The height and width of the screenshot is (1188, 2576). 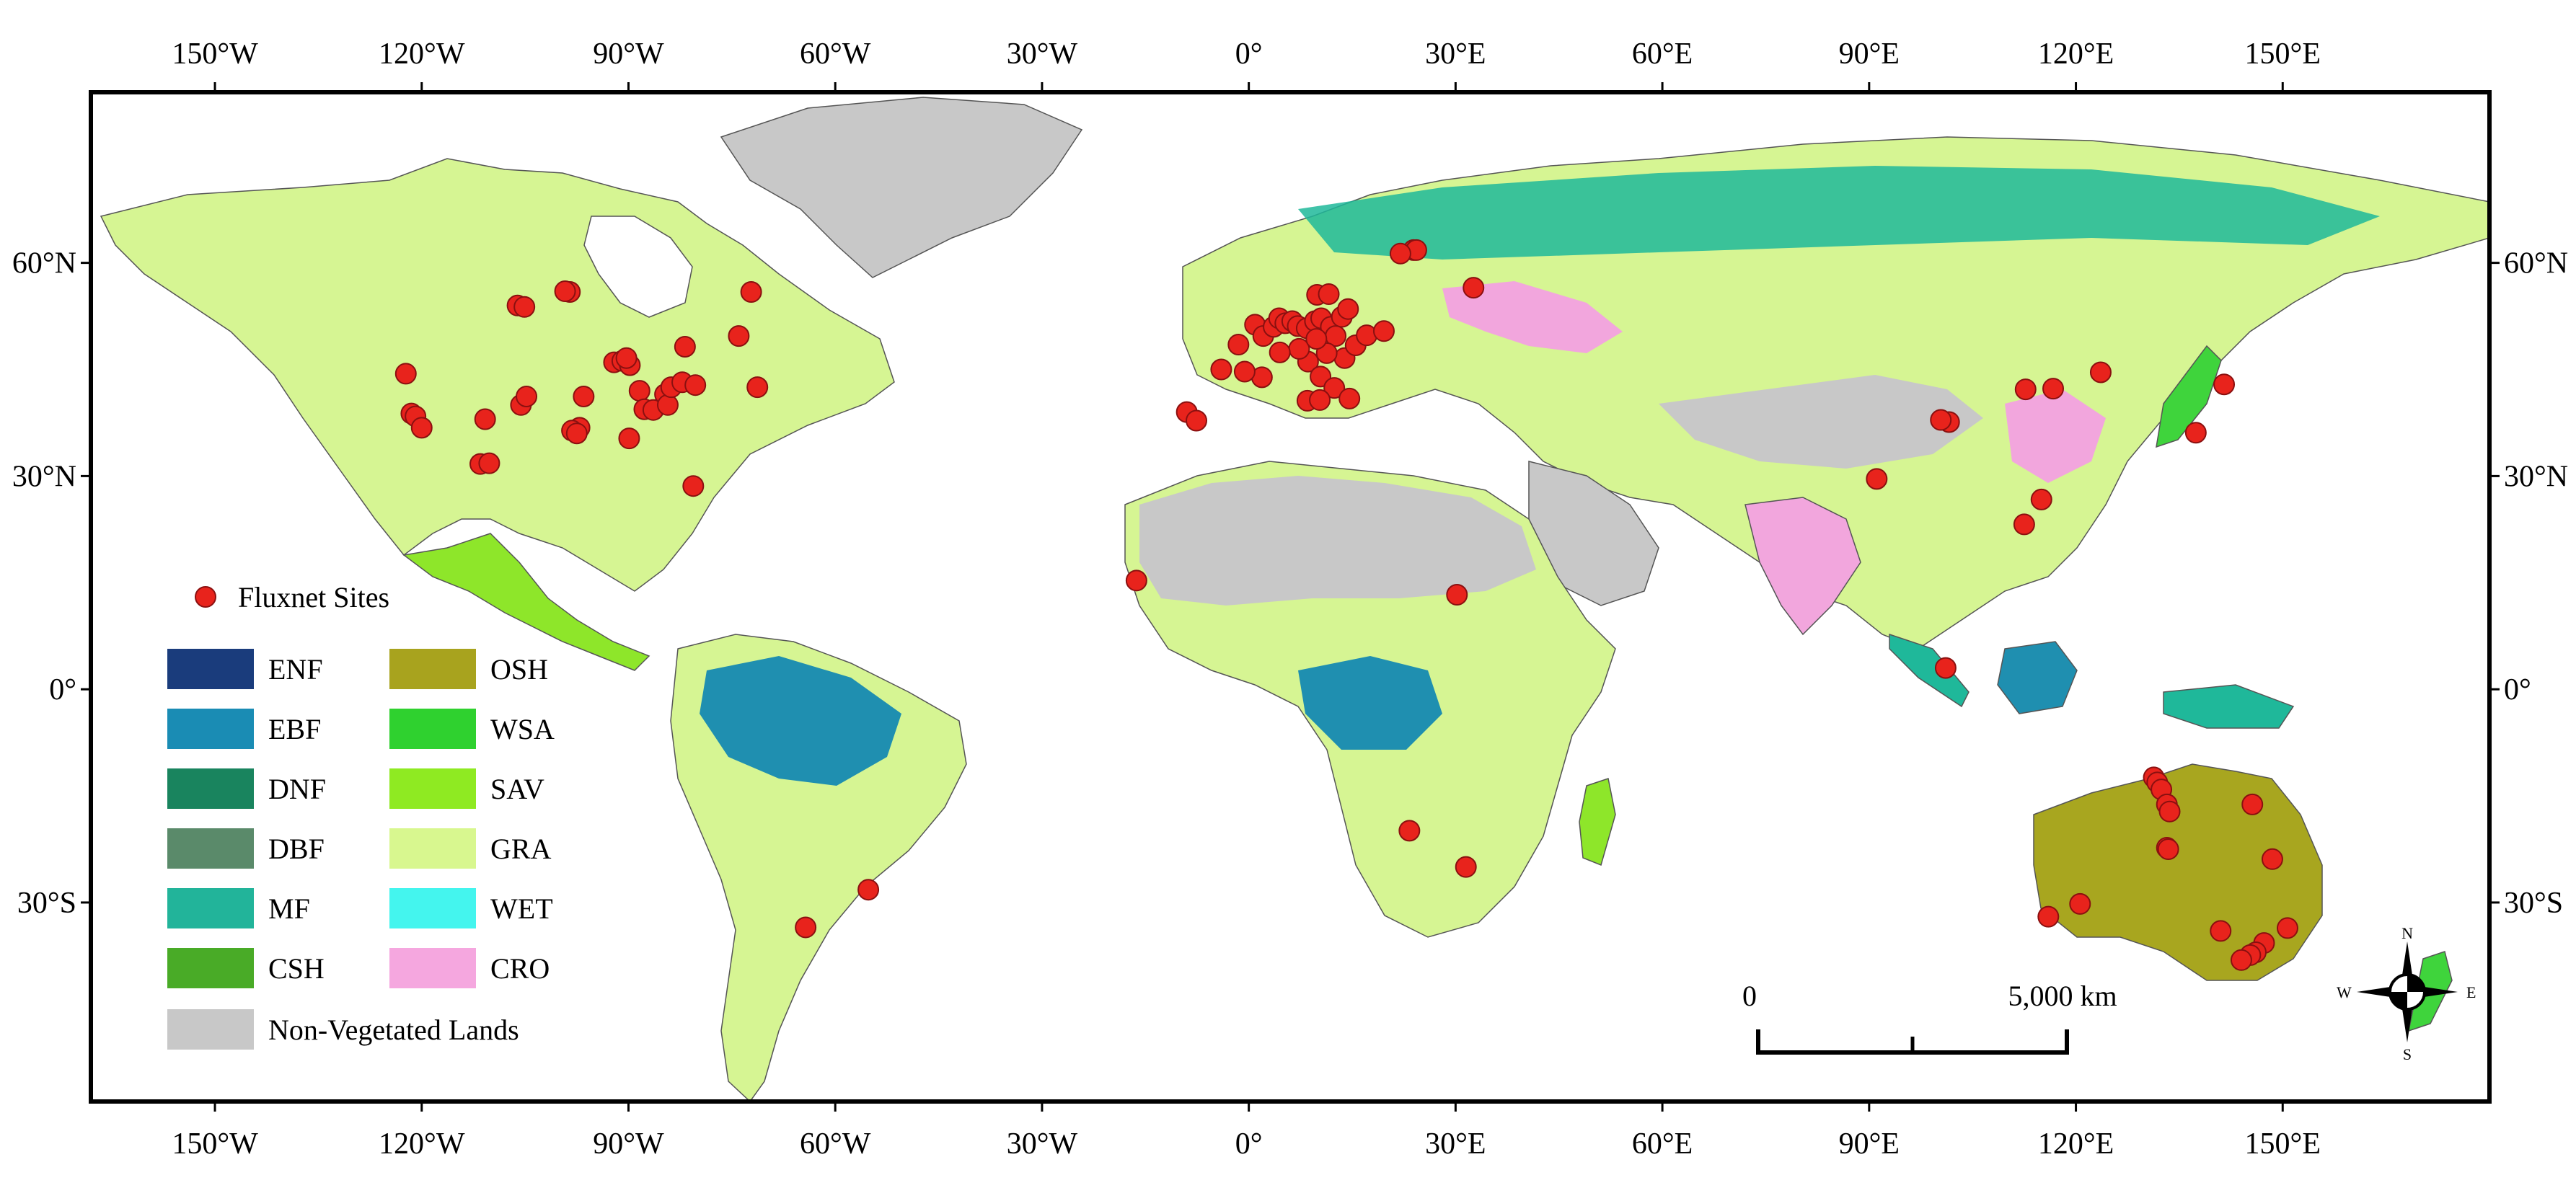 What do you see at coordinates (210, 968) in the screenshot?
I see `legend-swatch-csh` at bounding box center [210, 968].